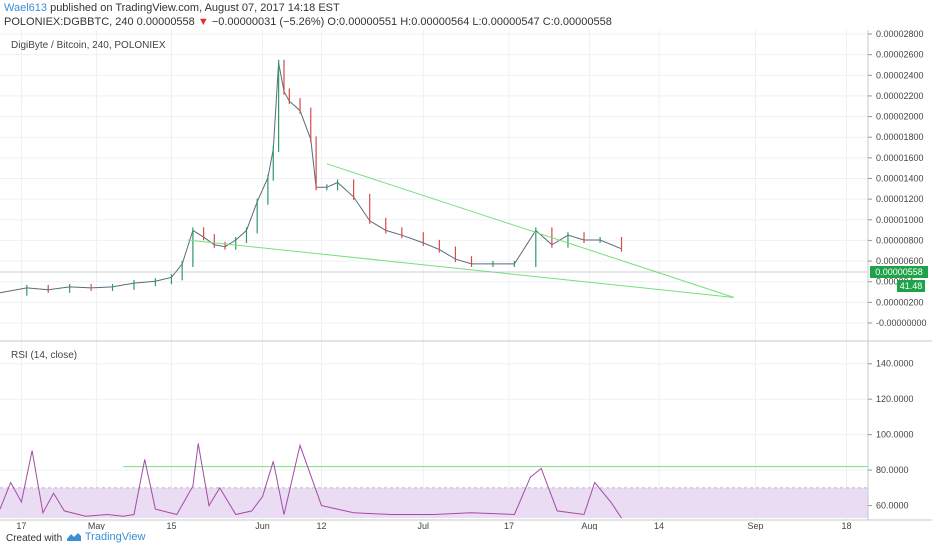 The image size is (932, 550). I want to click on rsi-tick-label: 140.0000, so click(895, 364).